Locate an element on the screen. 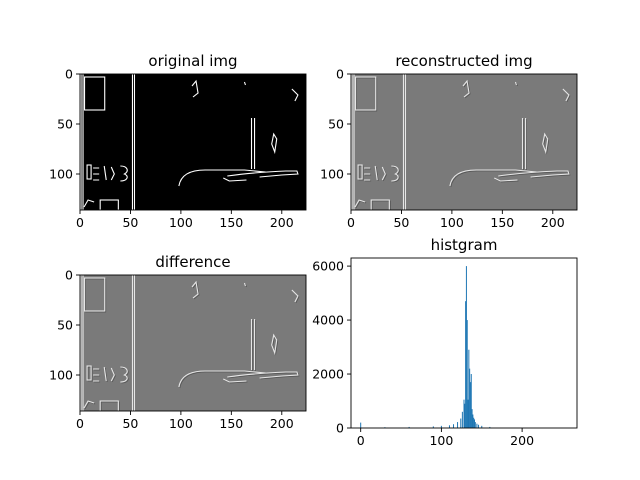  reconstructed-img-panel: reconstructed img 0 50 100 150 200 0 50 100 is located at coordinates (449, 141).